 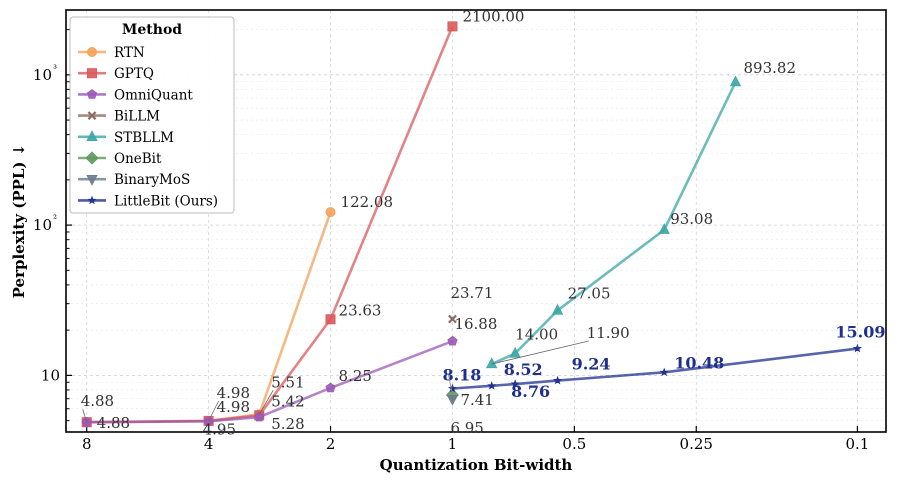 I want to click on annotation-label: 122.08, so click(x=367, y=202).